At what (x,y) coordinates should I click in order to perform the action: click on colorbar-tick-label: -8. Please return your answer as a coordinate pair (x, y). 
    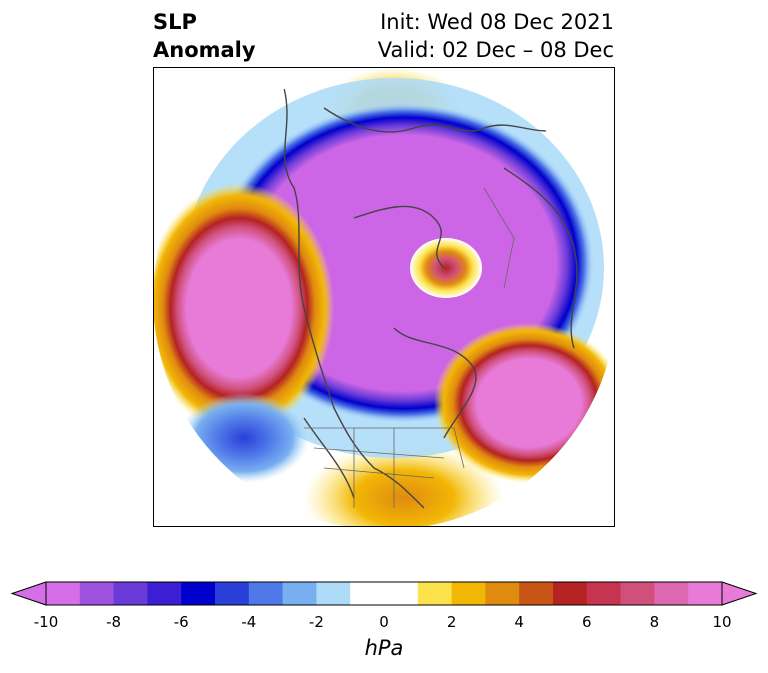
    Looking at the image, I should click on (113, 622).